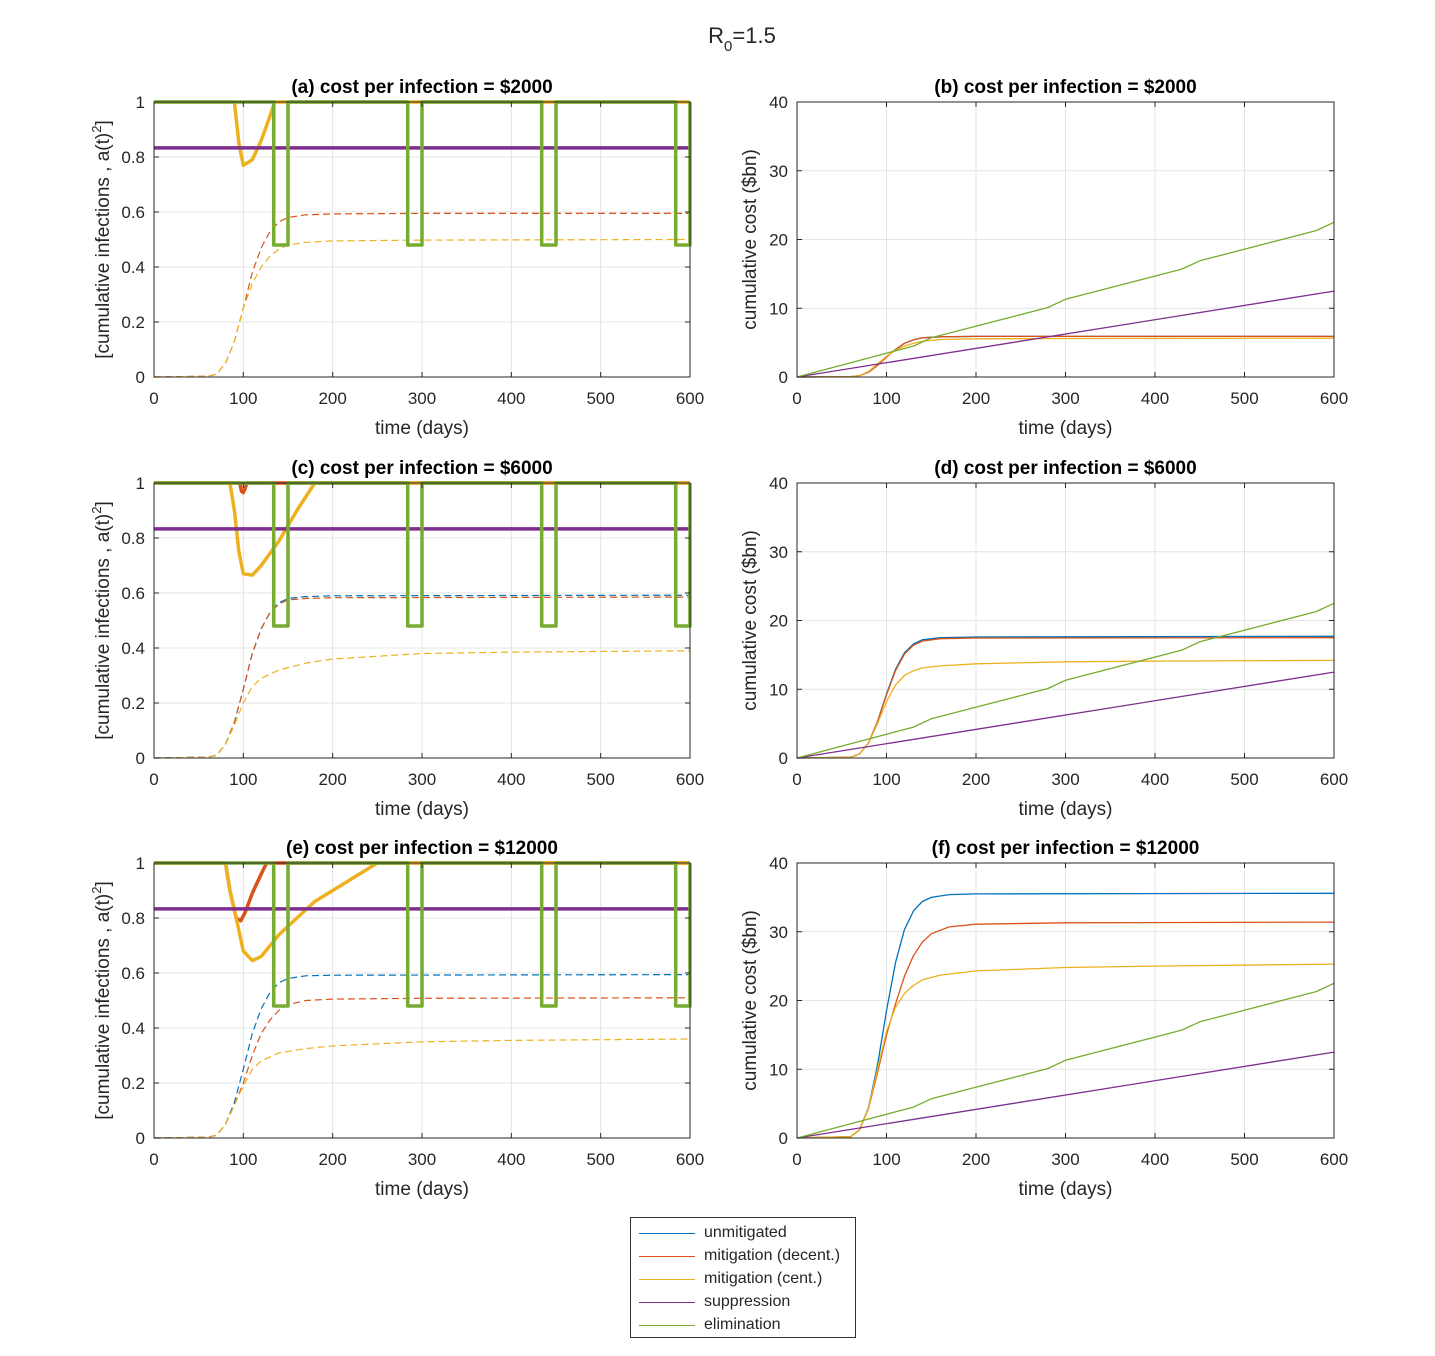 The width and height of the screenshot is (1435, 1356). Describe the element at coordinates (1066, 848) in the screenshot. I see `subplot-title: (f) cost per infection = $12000` at that location.